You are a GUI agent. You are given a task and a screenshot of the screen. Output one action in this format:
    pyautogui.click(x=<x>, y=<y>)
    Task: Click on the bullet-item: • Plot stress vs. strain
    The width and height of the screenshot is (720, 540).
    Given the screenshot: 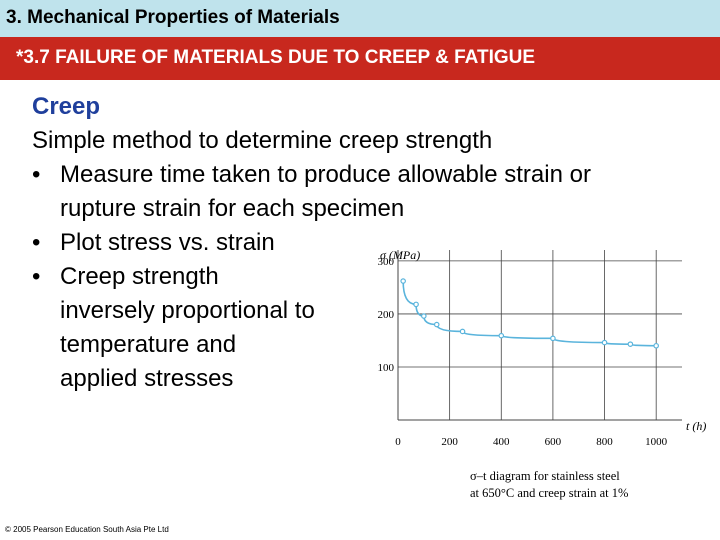 What is the action you would take?
    pyautogui.click(x=372, y=243)
    